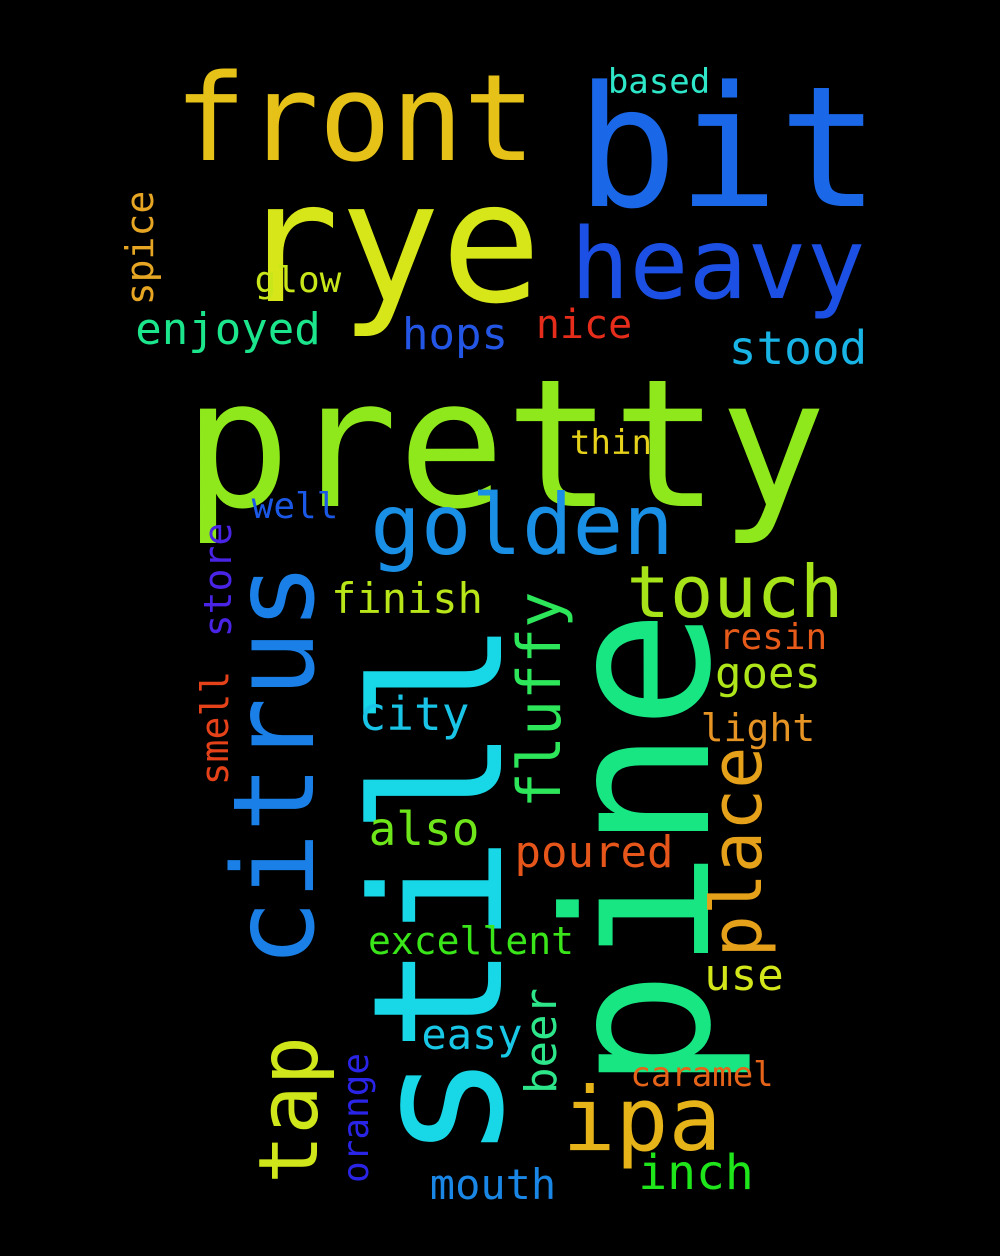 The height and width of the screenshot is (1256, 1000). What do you see at coordinates (798, 348) in the screenshot?
I see `word-stood: stood` at bounding box center [798, 348].